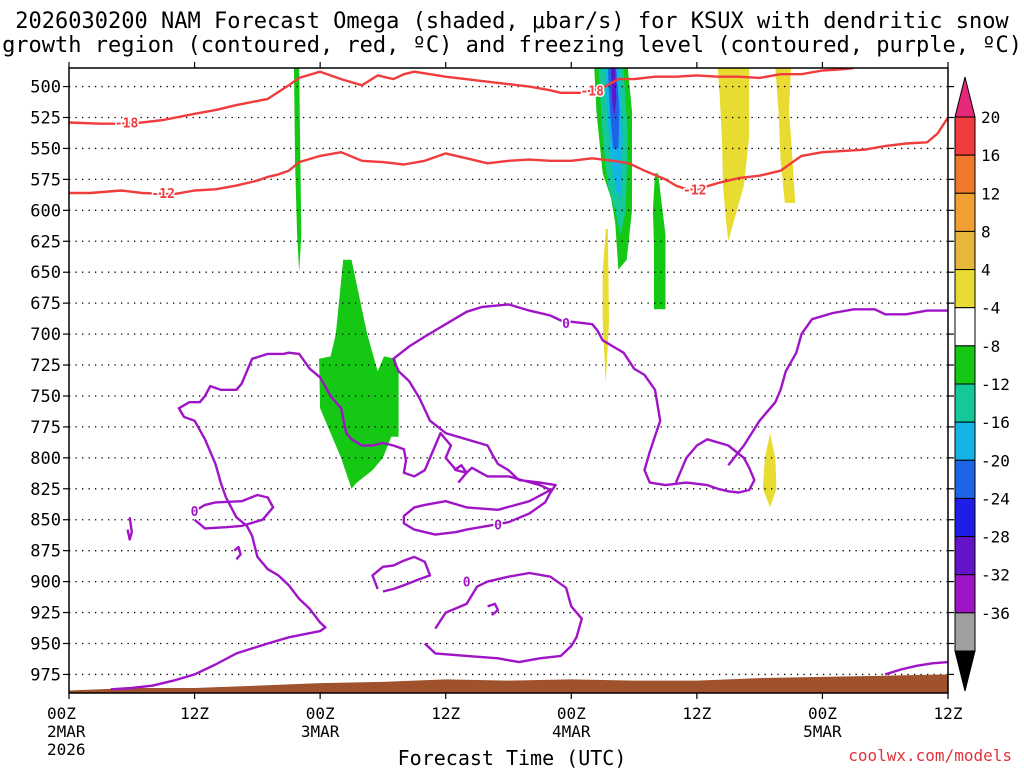  I want to click on x-tick-date-4: 4MAR, so click(571, 731).